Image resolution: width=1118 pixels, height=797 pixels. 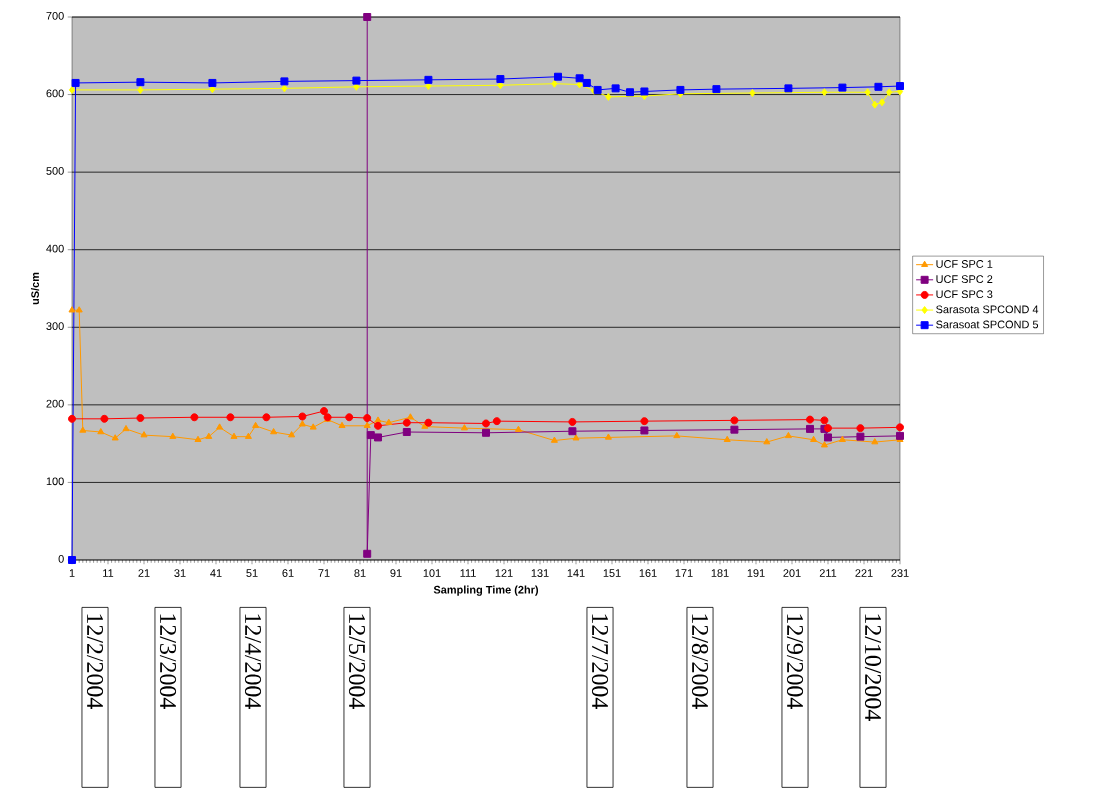 What do you see at coordinates (795, 661) in the screenshot?
I see `text: 12/9/2004` at bounding box center [795, 661].